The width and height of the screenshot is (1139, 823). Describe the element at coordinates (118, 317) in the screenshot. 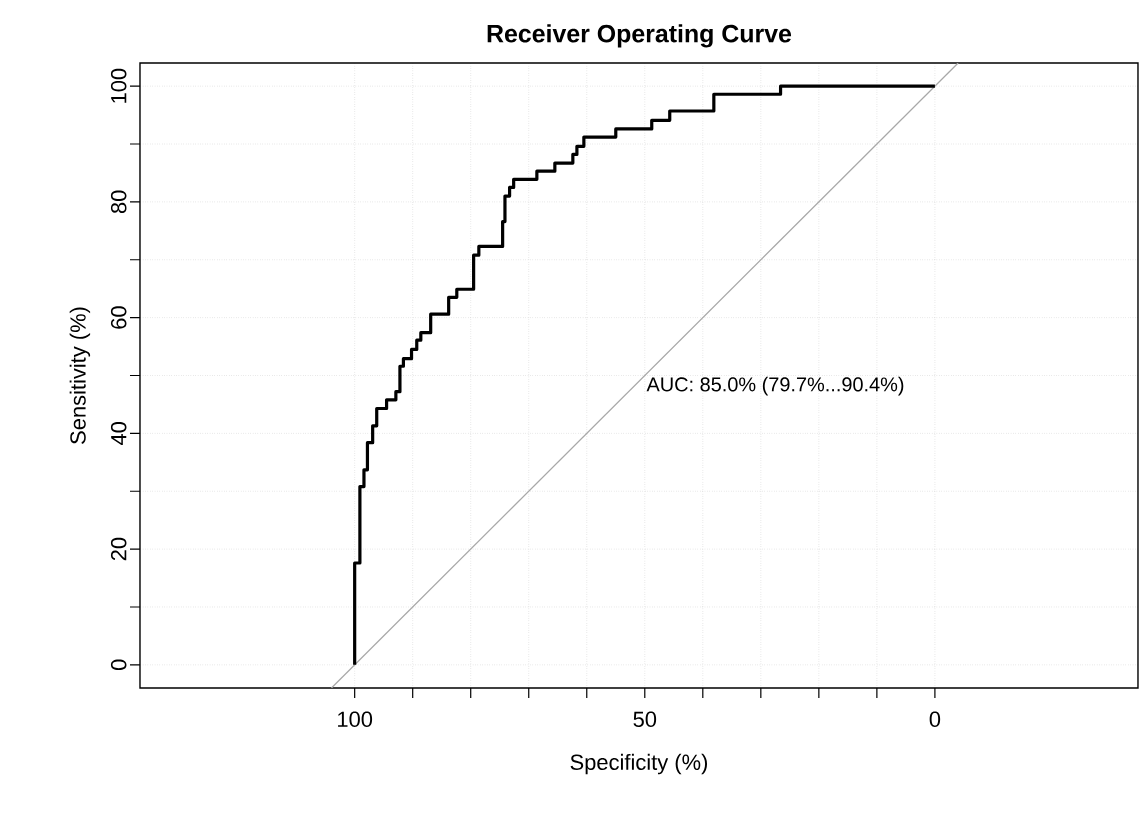

I see `y-tick-label: 60` at that location.